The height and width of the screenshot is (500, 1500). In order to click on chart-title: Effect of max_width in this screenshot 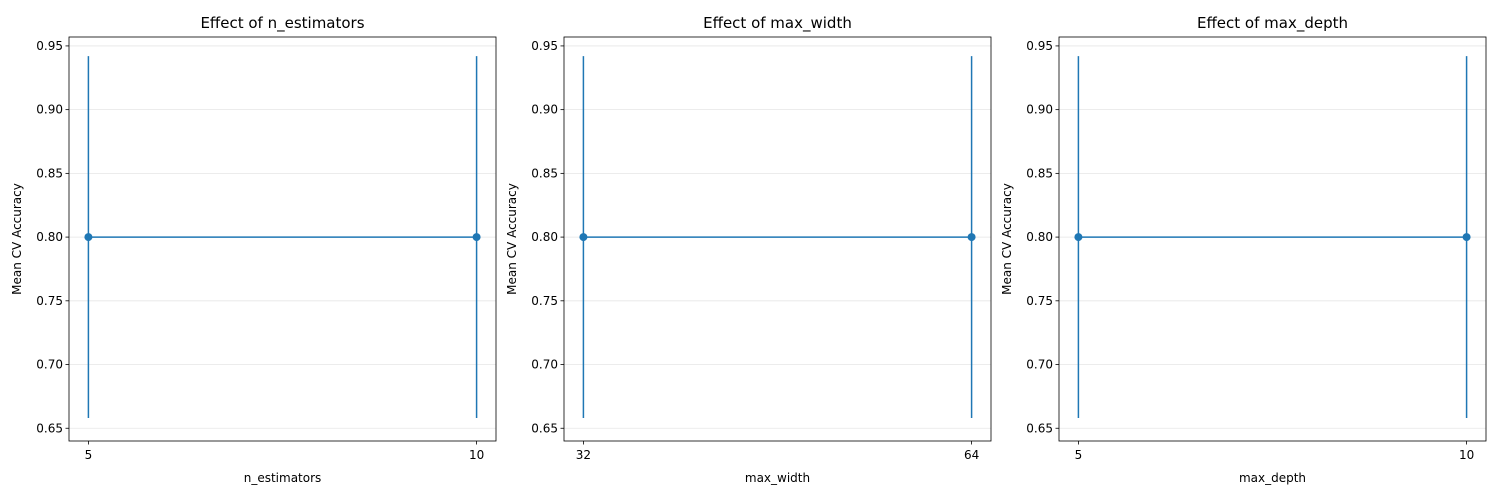, I will do `click(777, 23)`.